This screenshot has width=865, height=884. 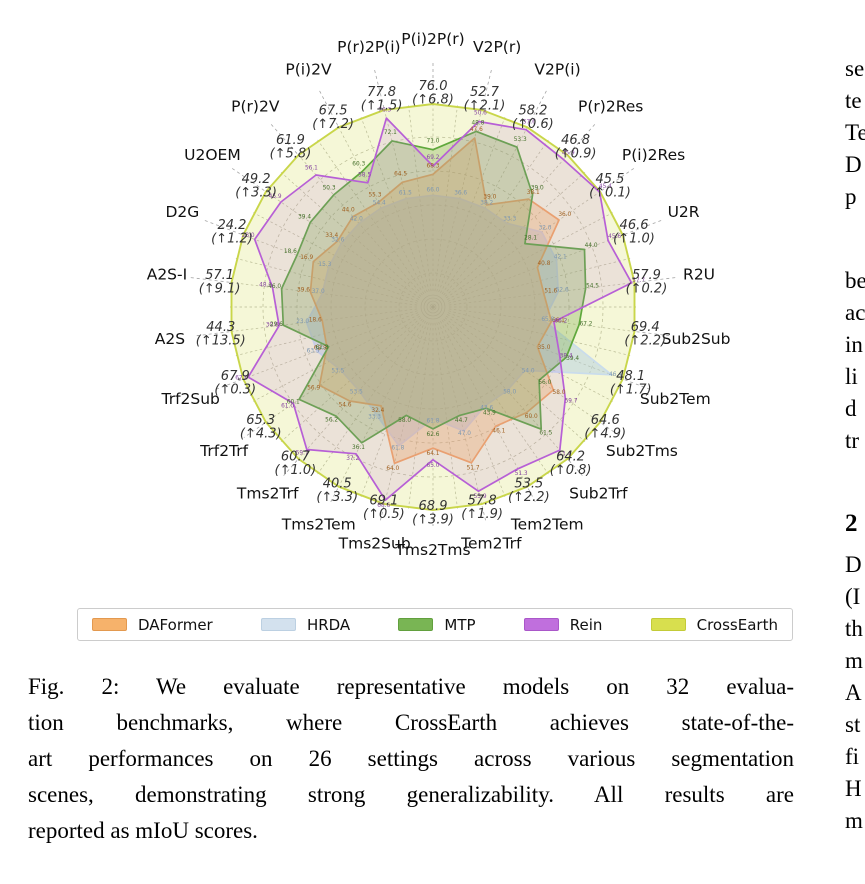 I want to click on axis-best-value: 44.3 (↑13.5), so click(x=221, y=334).